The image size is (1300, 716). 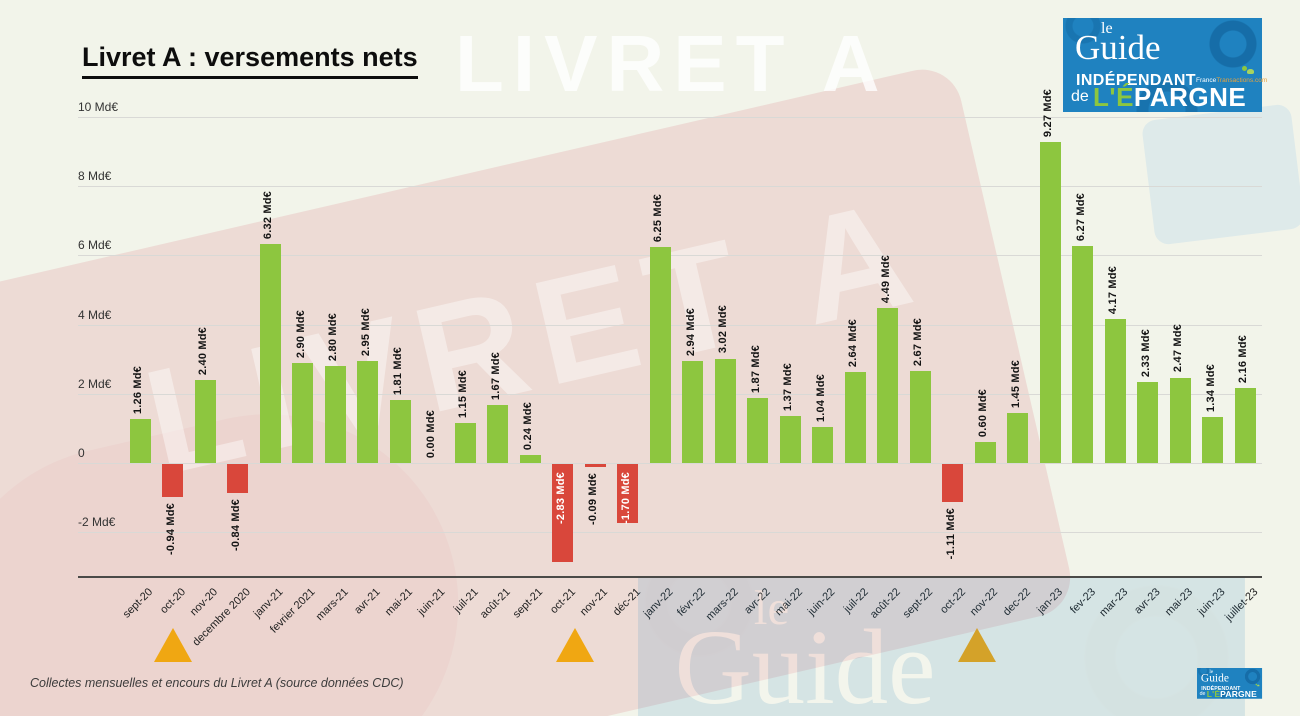 What do you see at coordinates (95, 176) in the screenshot?
I see `y-tick-label: 8 Md€` at bounding box center [95, 176].